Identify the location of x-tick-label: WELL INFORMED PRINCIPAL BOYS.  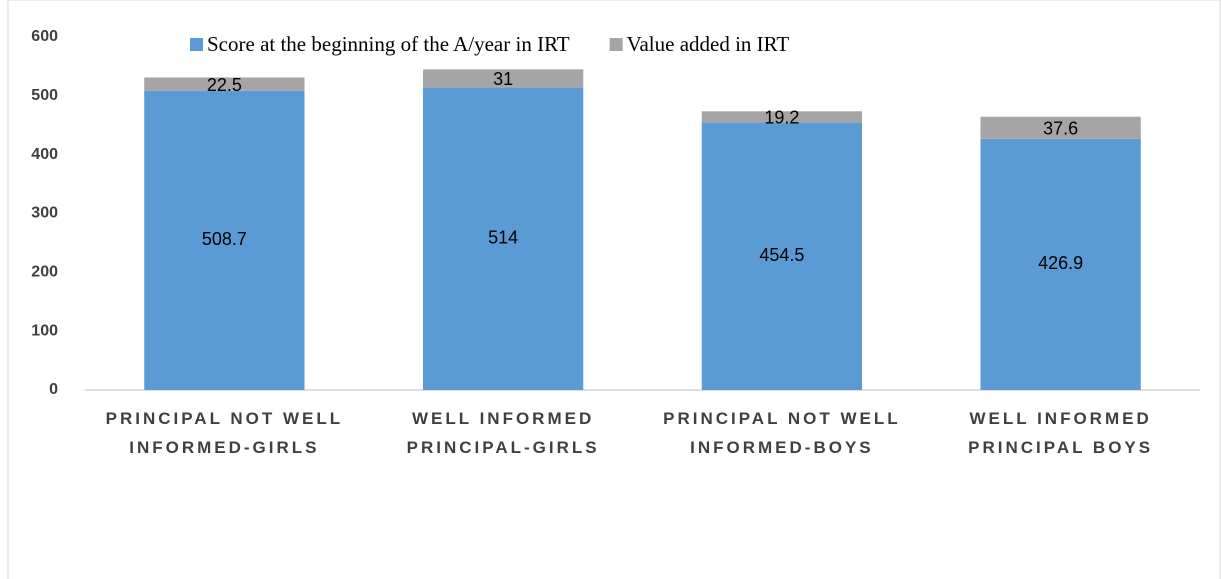
(1060, 433).